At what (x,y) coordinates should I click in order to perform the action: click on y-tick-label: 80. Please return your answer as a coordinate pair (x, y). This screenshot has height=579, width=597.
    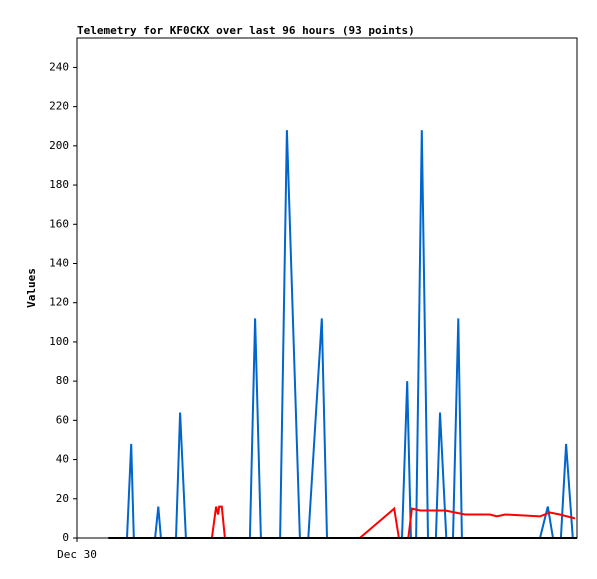
    Looking at the image, I should click on (62, 380).